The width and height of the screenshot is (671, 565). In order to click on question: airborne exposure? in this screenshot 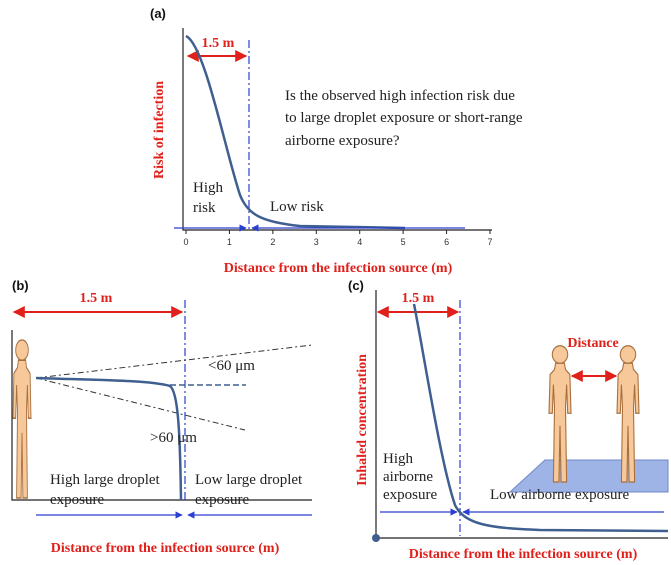, I will do `click(342, 141)`.